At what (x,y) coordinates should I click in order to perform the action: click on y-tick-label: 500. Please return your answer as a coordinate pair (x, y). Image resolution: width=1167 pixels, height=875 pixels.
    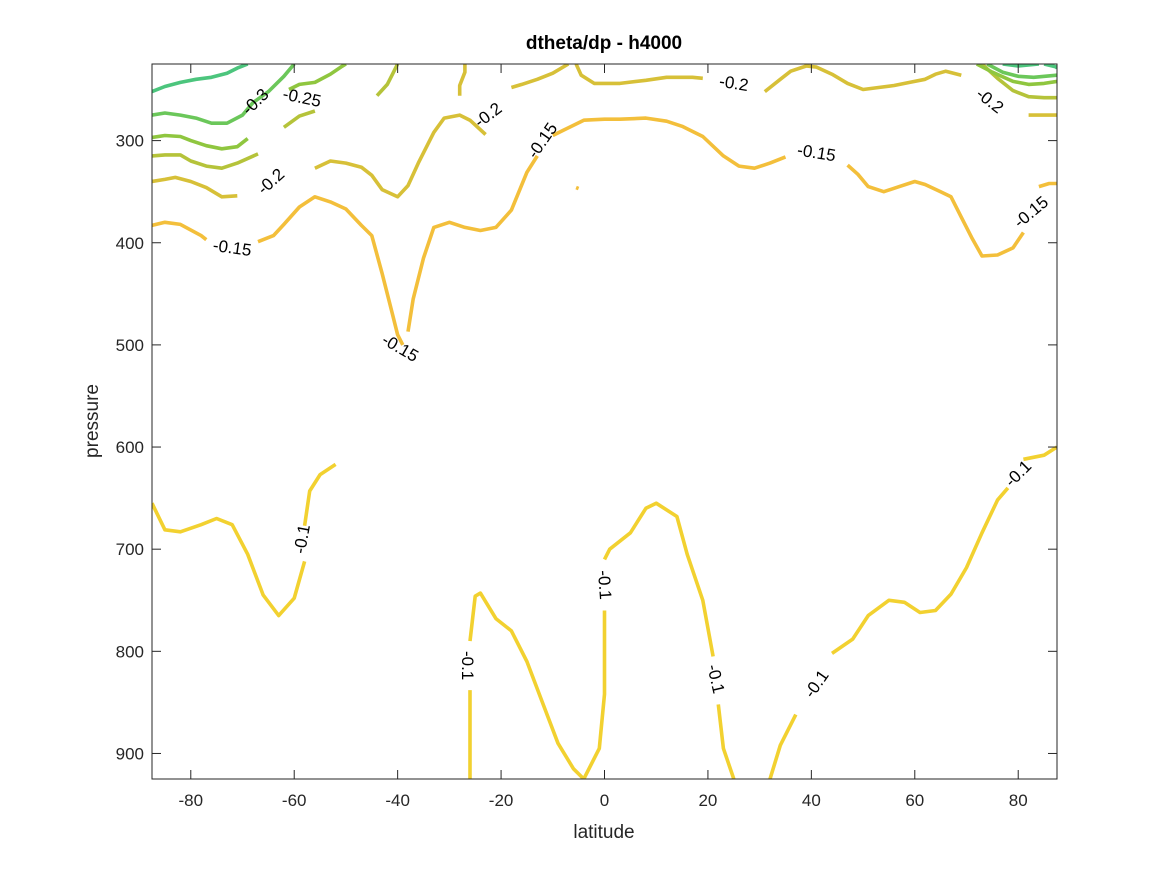
    Looking at the image, I should click on (130, 345).